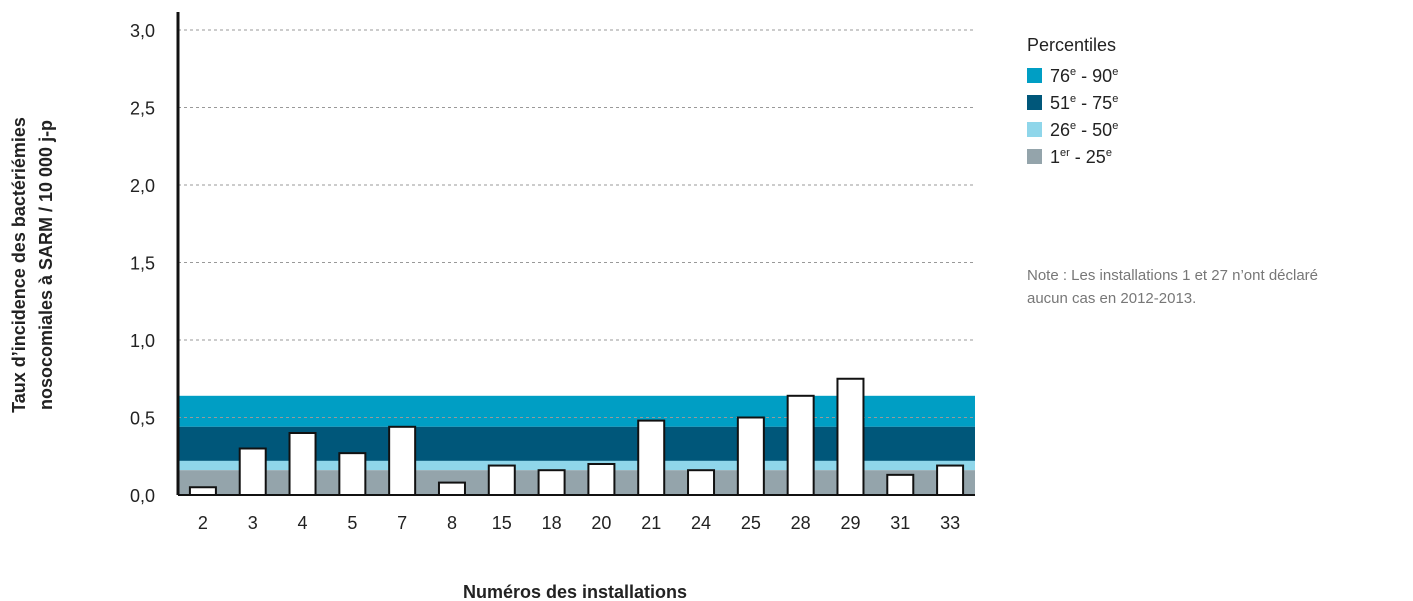 Image resolution: width=1413 pixels, height=601 pixels. Describe the element at coordinates (303, 523) in the screenshot. I see `x-tick-label: 4` at that location.